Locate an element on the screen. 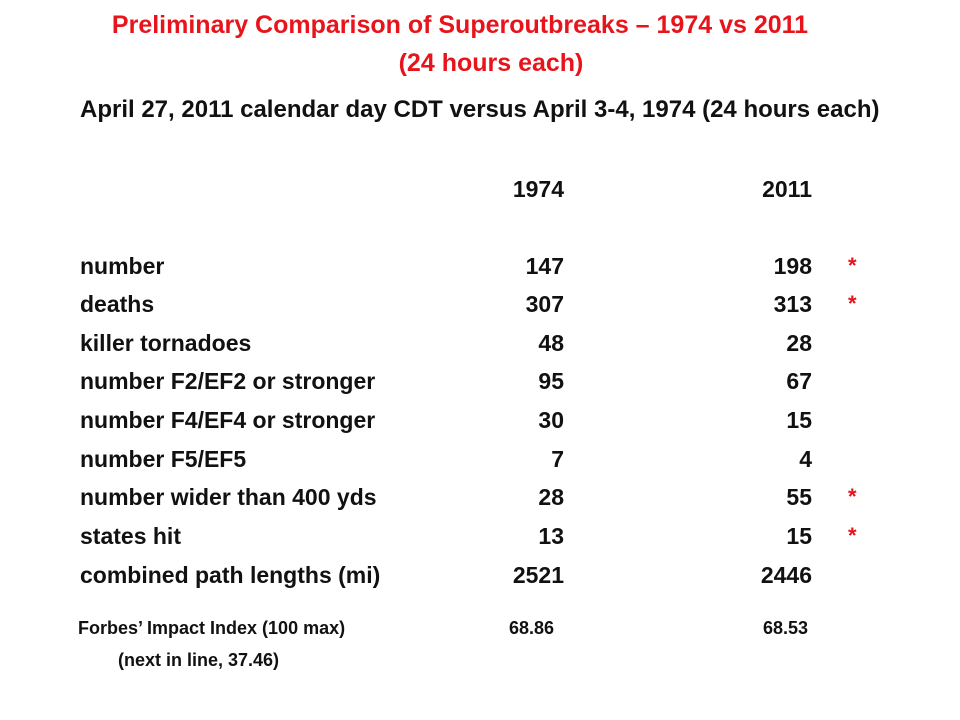 Image resolution: width=960 pixels, height=720 pixels. table-row: states hit 13 15 * is located at coordinates (480, 542).